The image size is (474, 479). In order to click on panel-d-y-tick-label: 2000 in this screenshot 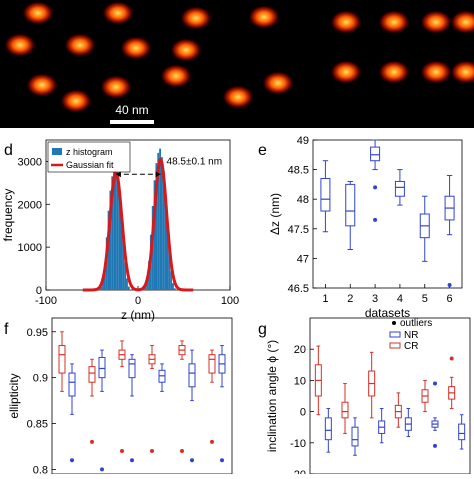, I will do `click(30, 205)`.